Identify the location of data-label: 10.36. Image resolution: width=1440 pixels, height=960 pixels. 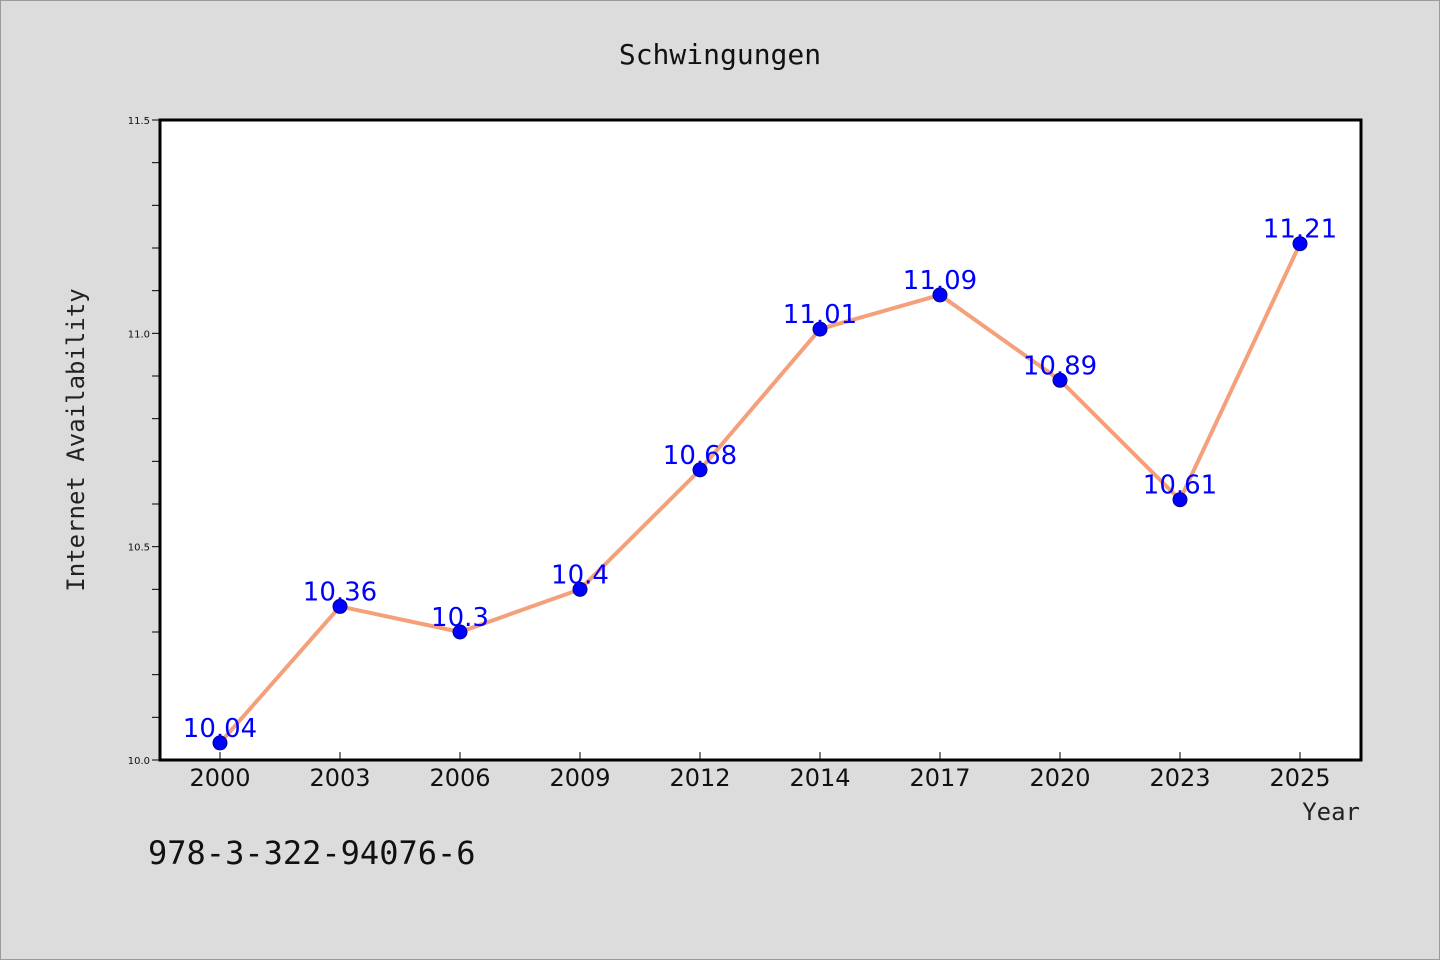
(340, 592).